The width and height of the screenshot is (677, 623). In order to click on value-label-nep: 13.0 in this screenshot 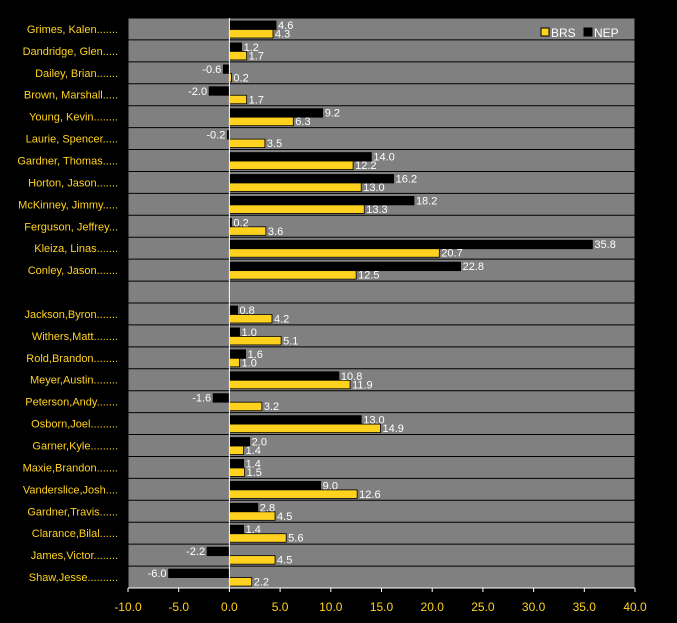, I will do `click(373, 421)`.